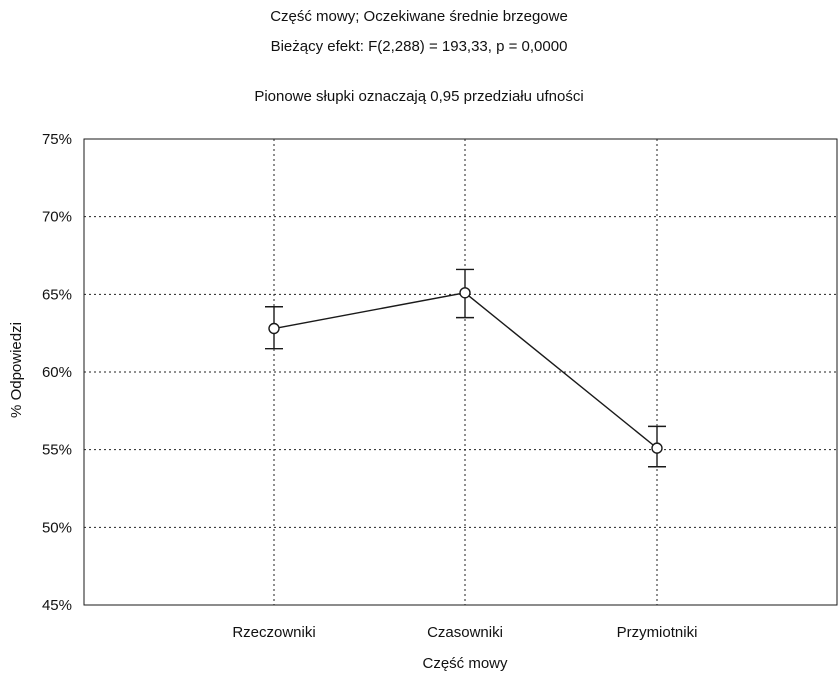  What do you see at coordinates (57, 217) in the screenshot?
I see `y-tick-label: 70%` at bounding box center [57, 217].